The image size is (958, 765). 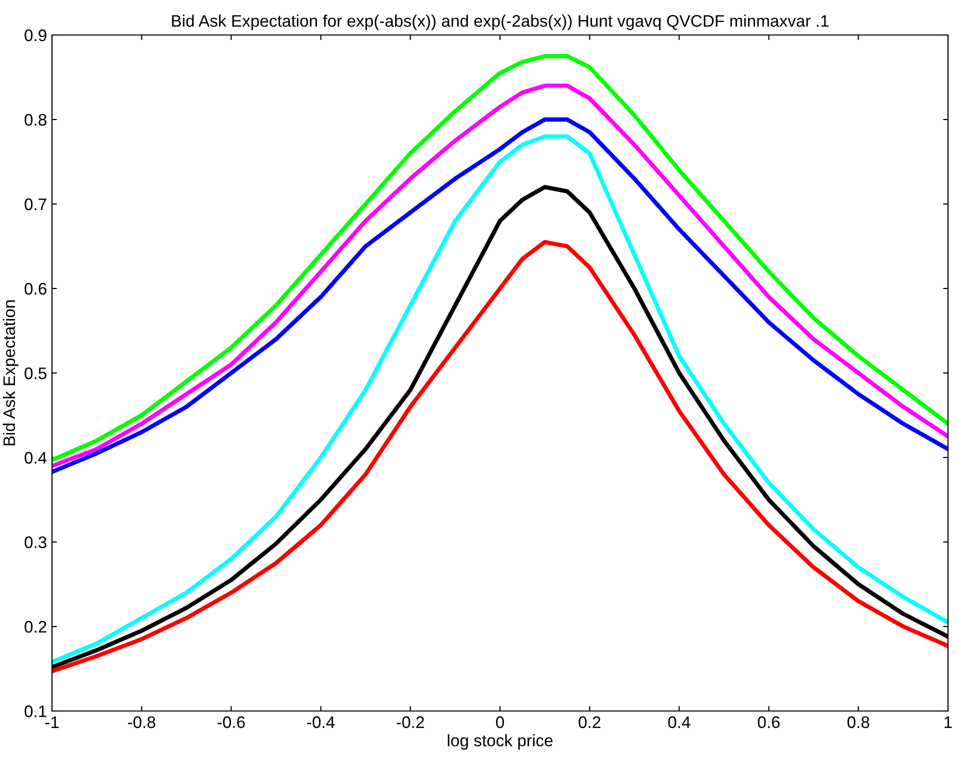 I want to click on y-tick-label: 0.4, so click(x=35, y=458).